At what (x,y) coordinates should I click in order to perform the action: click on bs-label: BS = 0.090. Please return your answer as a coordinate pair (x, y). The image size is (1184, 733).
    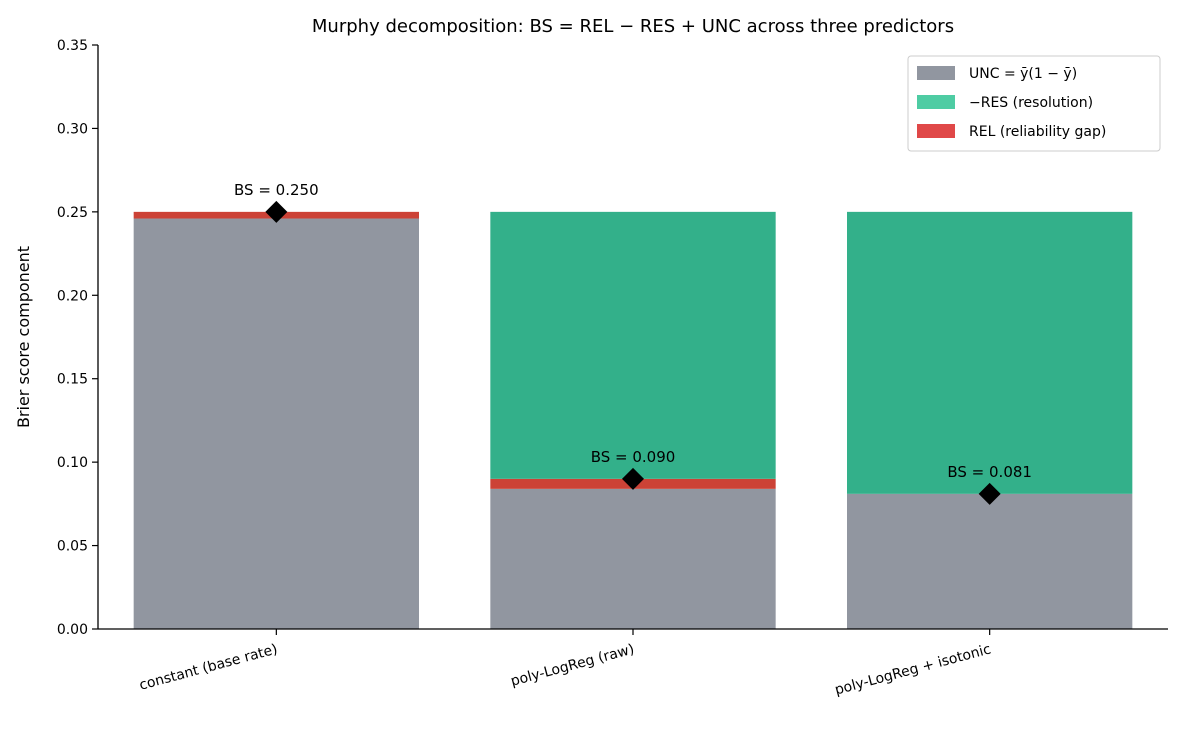
    Looking at the image, I should click on (633, 457).